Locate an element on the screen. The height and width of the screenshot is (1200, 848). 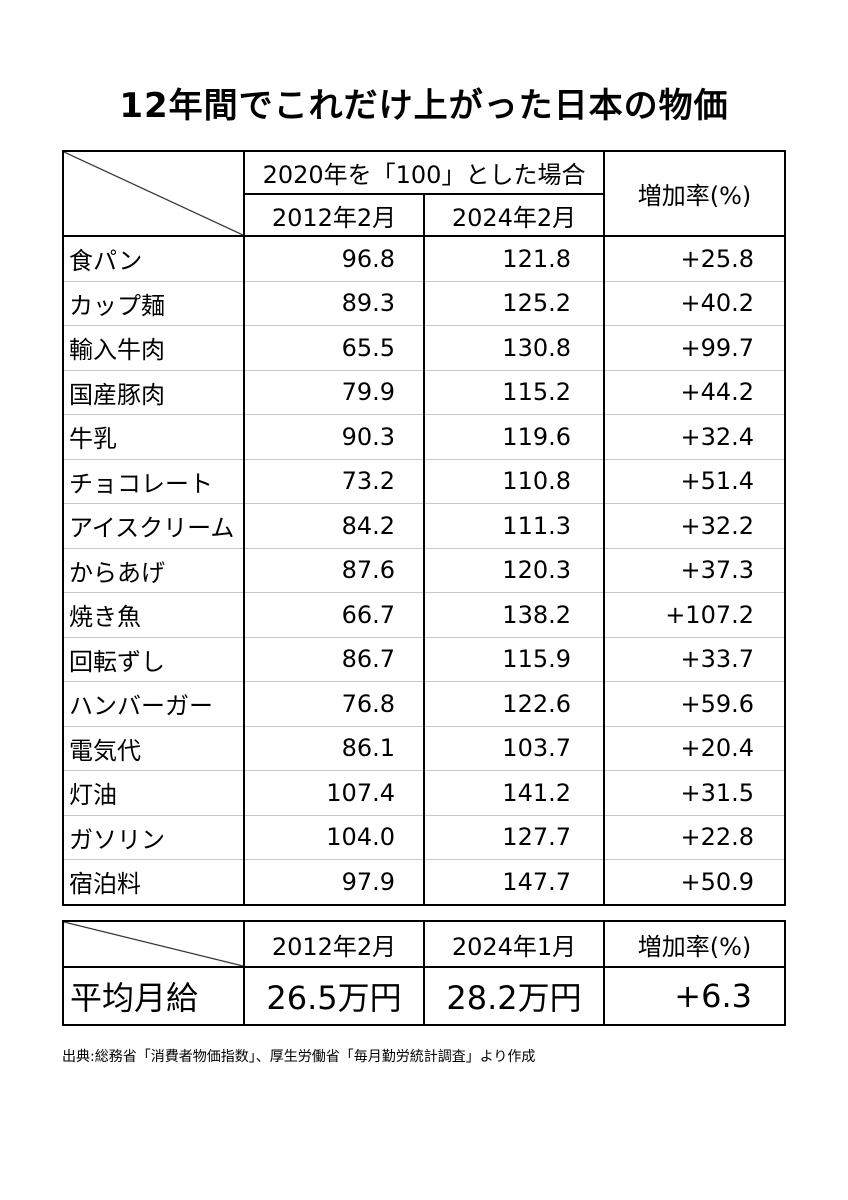
increase-rate: +50.9 is located at coordinates (695, 882).